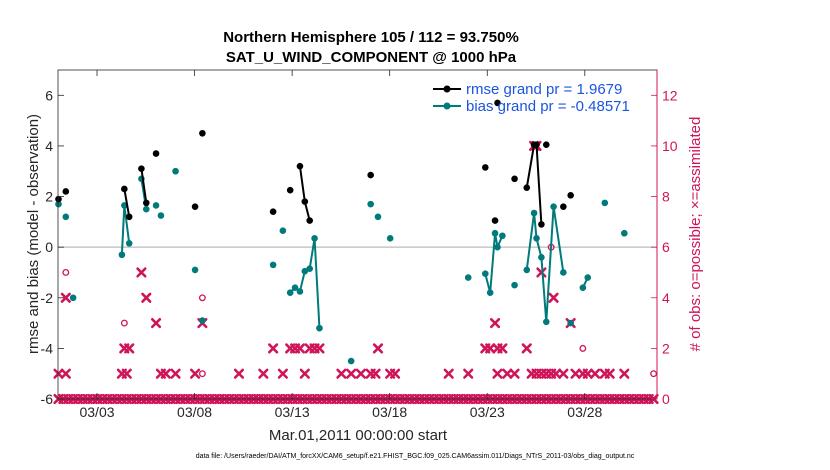  Describe the element at coordinates (49, 95) in the screenshot. I see `y-tick-label: 6` at that location.